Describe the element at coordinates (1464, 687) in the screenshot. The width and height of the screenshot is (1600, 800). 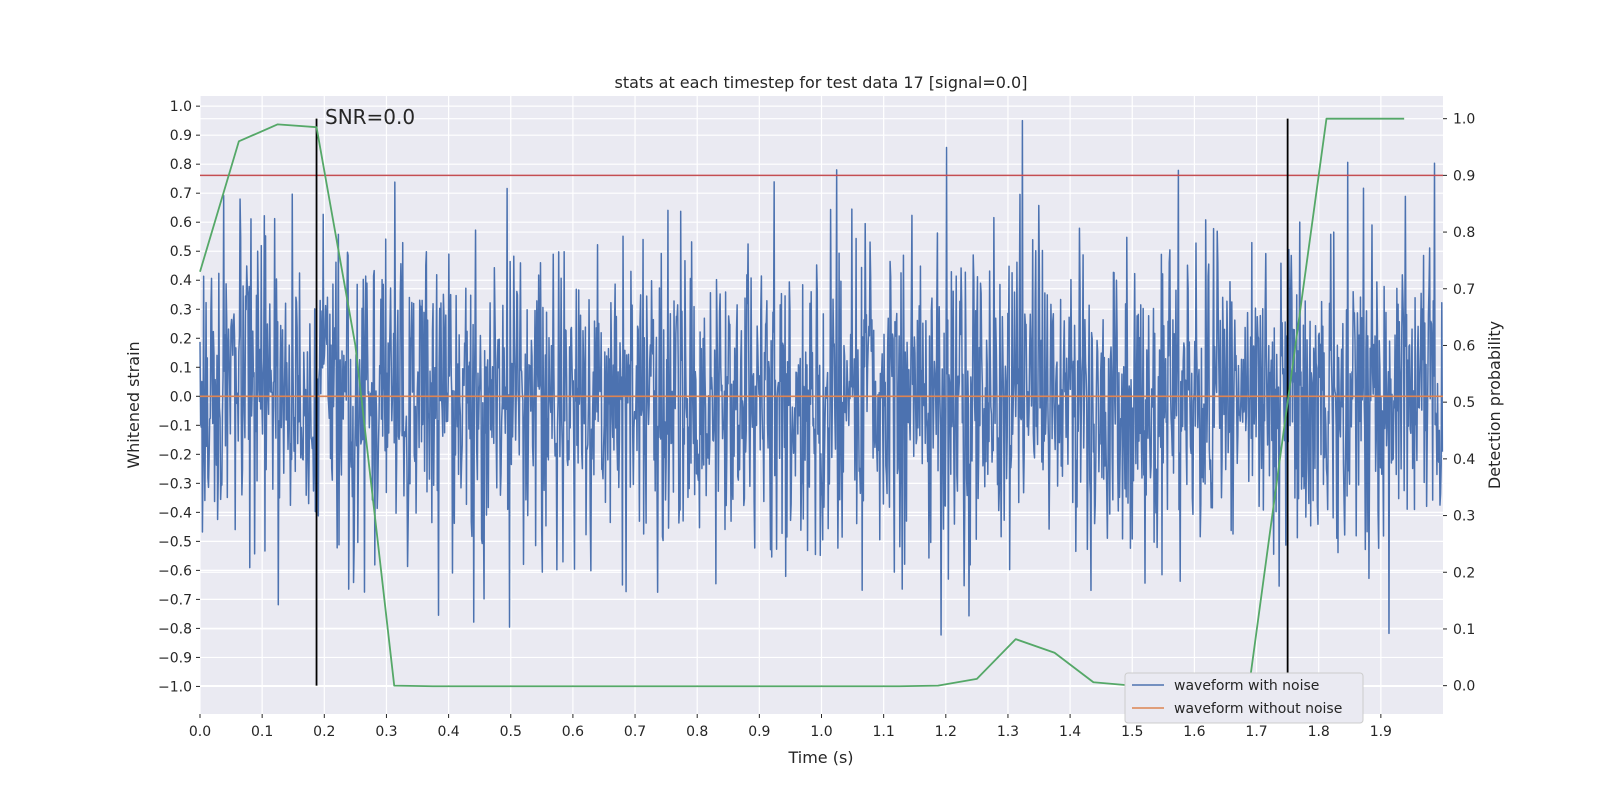
I see `y2-tick-label: 0.0` at that location.